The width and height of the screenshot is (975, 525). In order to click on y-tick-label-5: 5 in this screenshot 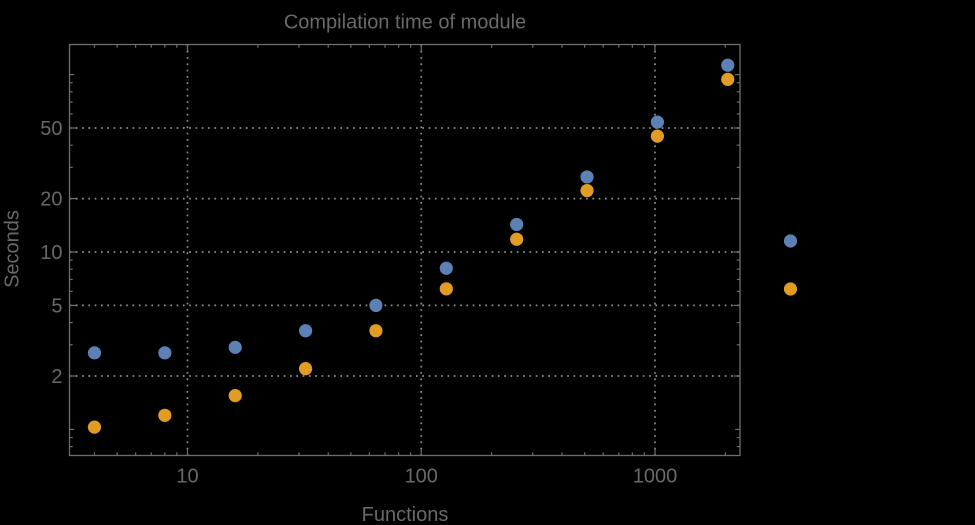, I will do `click(56, 306)`.